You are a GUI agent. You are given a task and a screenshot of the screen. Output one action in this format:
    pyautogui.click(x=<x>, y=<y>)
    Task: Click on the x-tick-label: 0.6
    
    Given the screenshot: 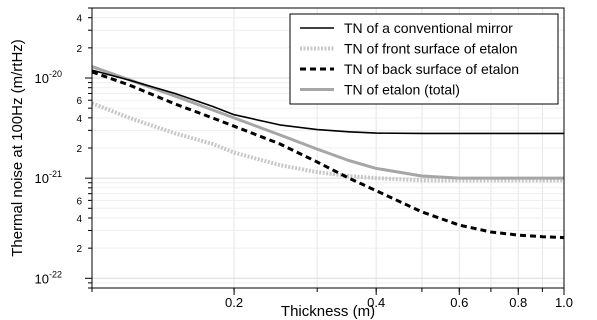 What is the action you would take?
    pyautogui.click(x=459, y=302)
    